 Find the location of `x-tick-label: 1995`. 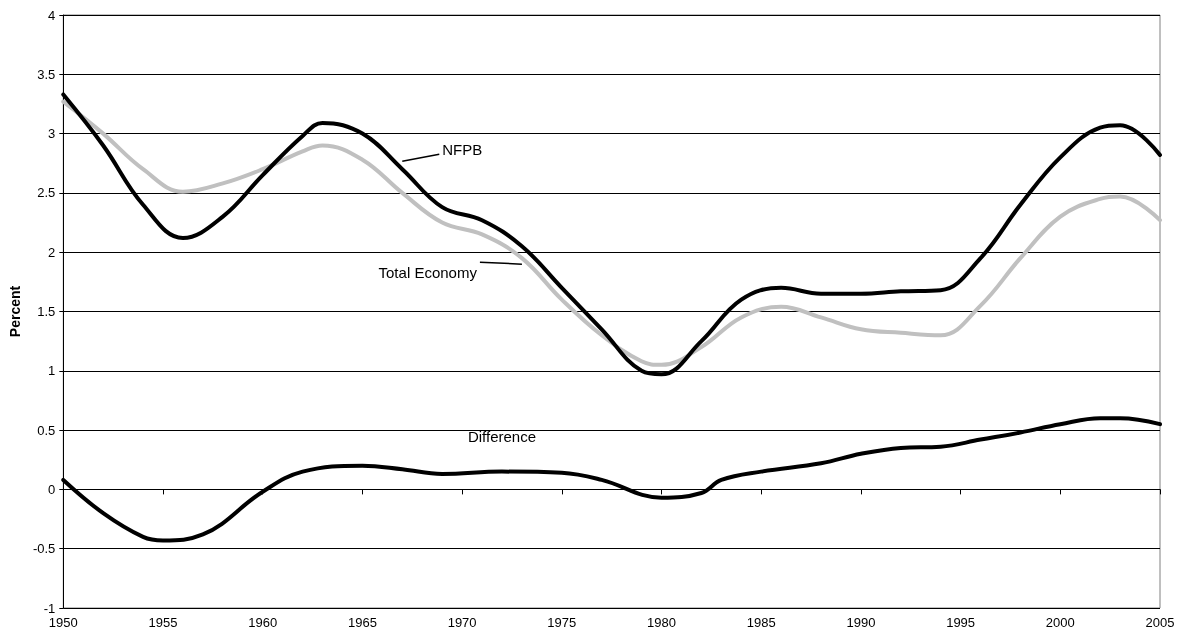

x-tick-label: 1995 is located at coordinates (961, 622).